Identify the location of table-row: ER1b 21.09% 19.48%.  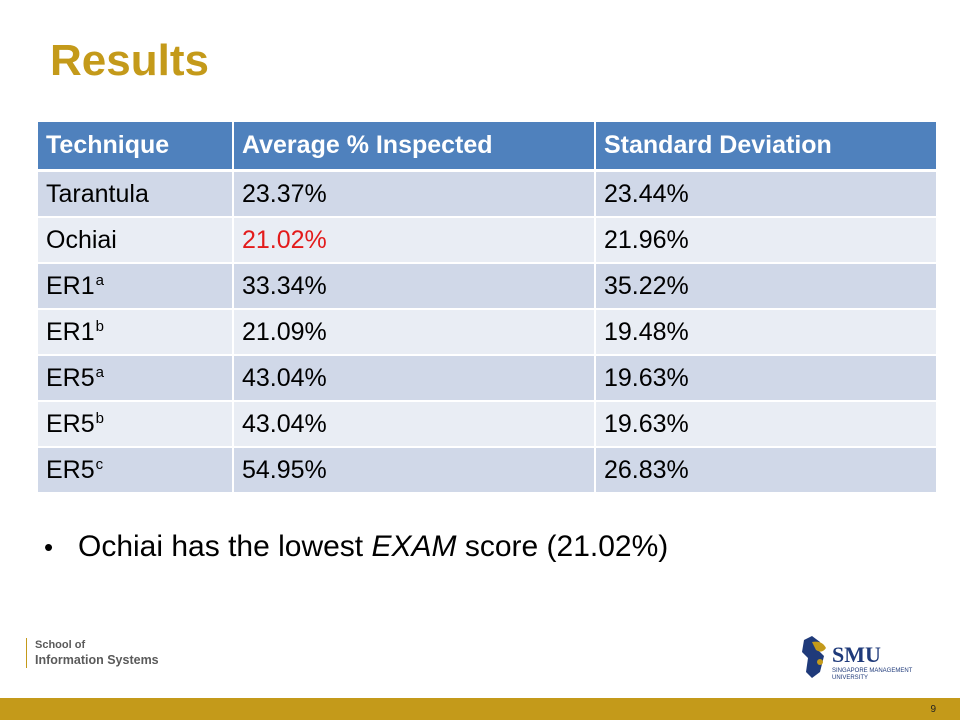
(487, 333).